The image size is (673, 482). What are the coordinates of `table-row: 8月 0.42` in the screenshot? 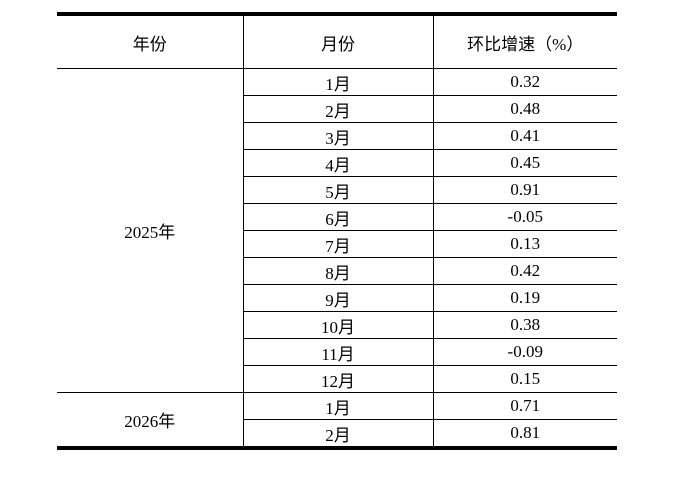 It's located at (337, 271).